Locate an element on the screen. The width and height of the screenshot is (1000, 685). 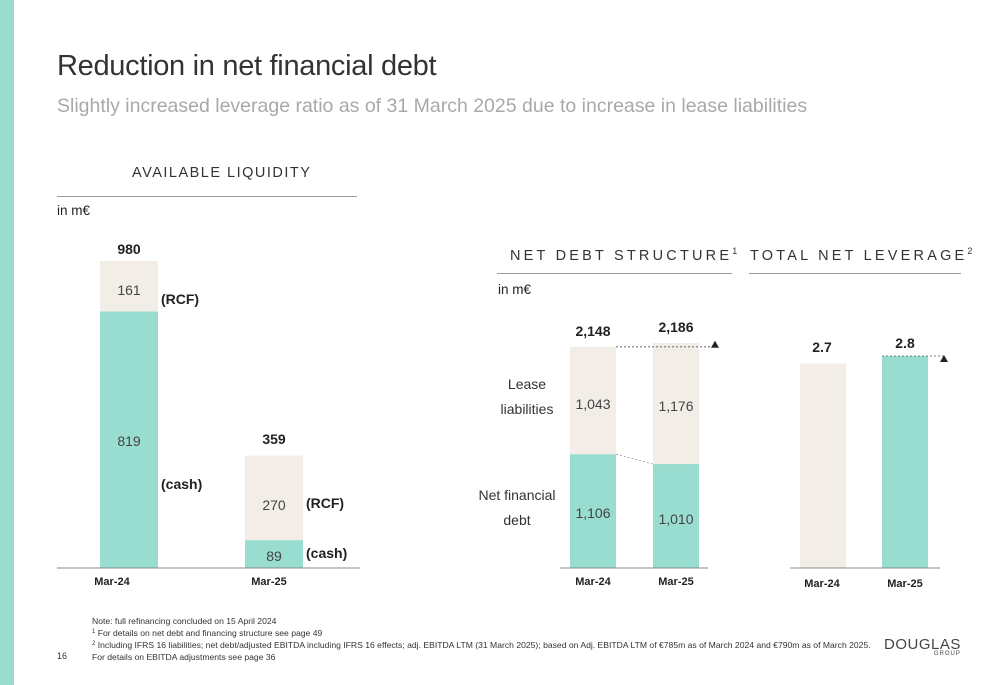
net-debt-lease-series-label: Lease is located at coordinates (527, 384).